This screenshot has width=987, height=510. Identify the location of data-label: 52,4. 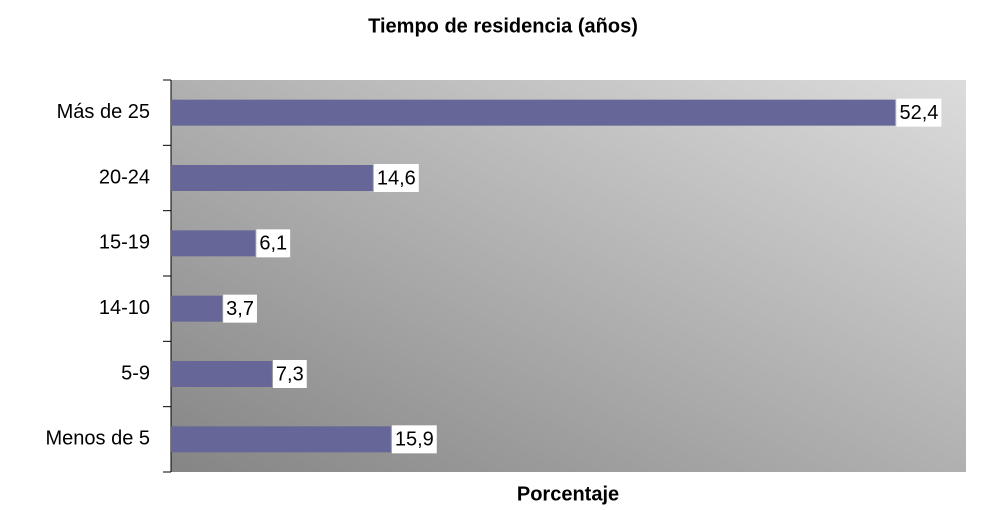
(918, 113).